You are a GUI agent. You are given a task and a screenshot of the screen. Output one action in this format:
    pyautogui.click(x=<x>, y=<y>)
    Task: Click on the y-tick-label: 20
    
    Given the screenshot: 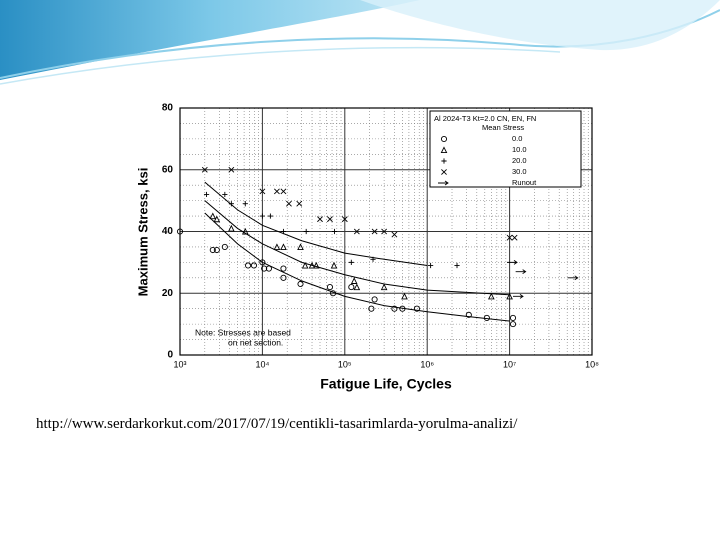 What is the action you would take?
    pyautogui.click(x=168, y=293)
    